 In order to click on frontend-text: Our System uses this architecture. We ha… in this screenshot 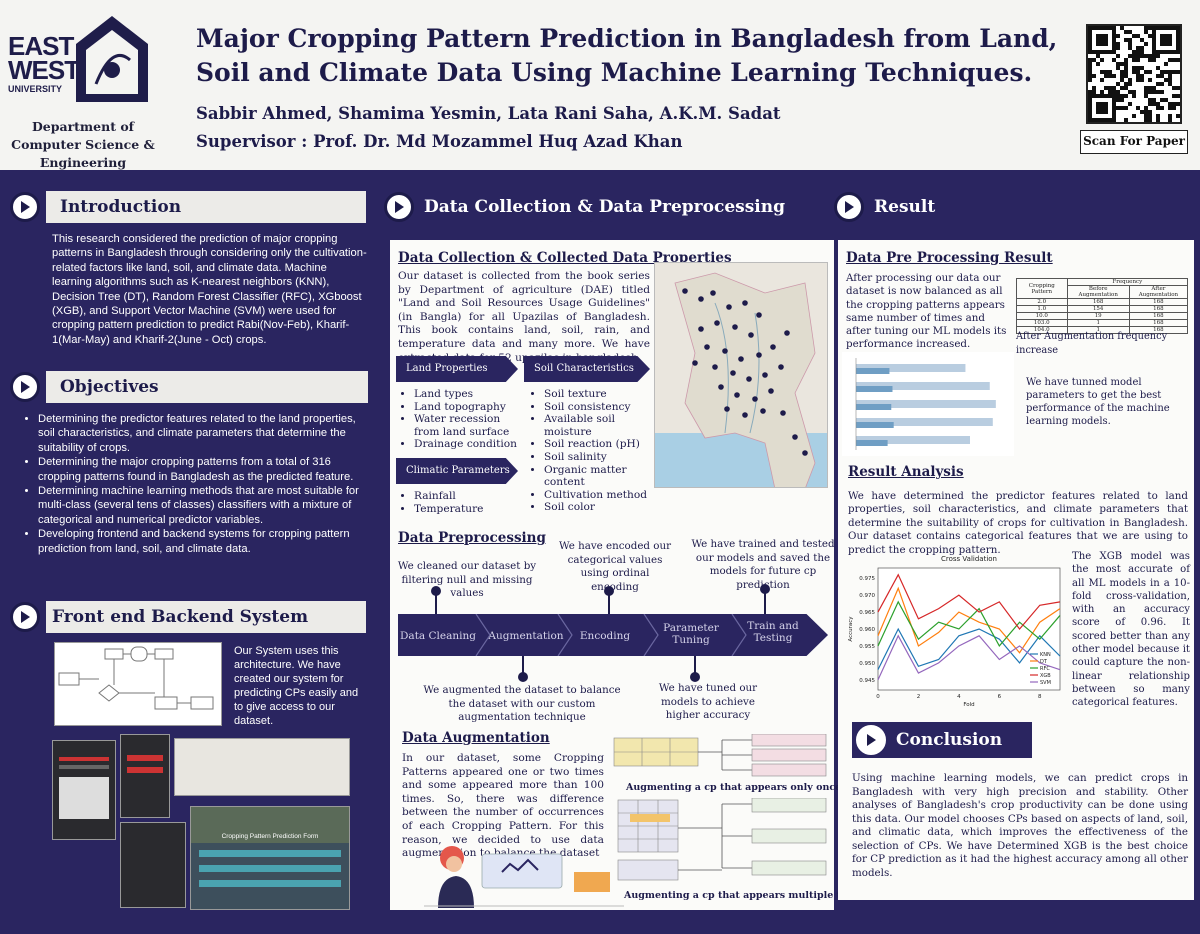, I will do `click(296, 686)`.